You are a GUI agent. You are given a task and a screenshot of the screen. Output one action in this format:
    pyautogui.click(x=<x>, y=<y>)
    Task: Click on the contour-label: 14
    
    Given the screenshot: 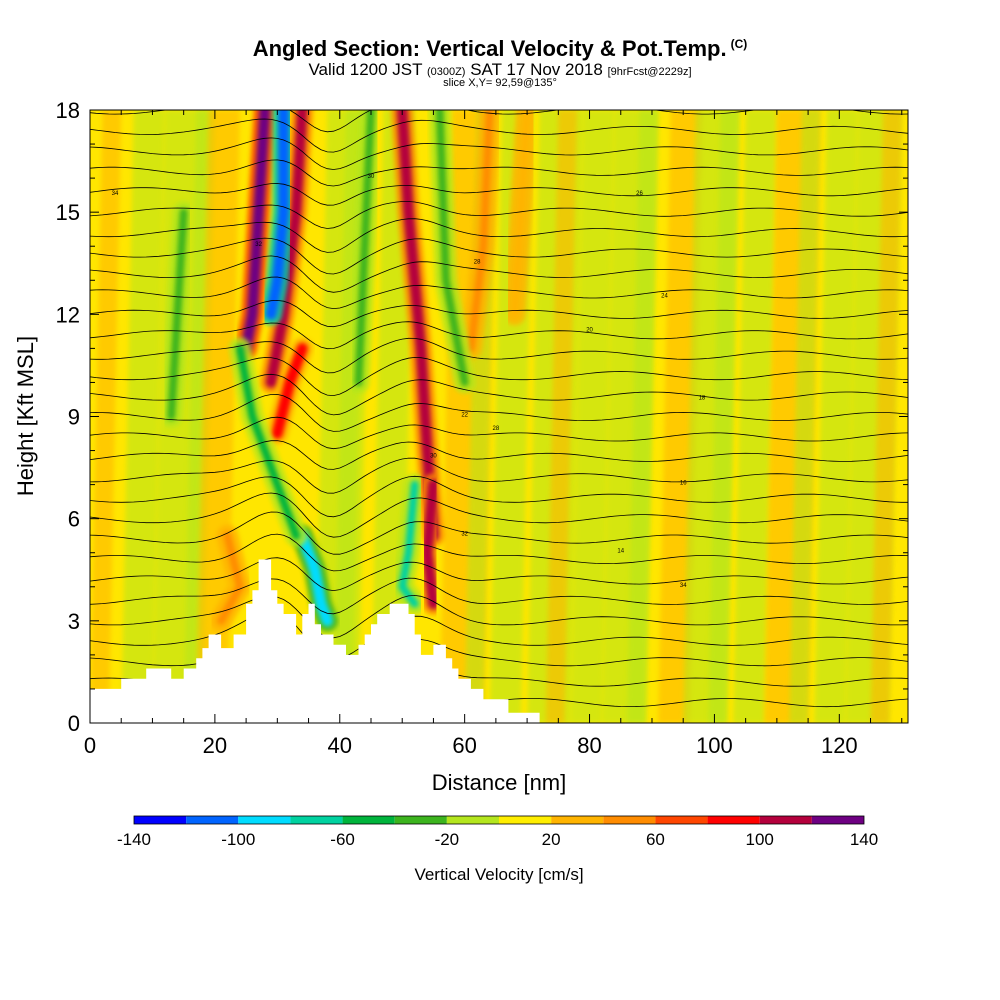 What is the action you would take?
    pyautogui.click(x=620, y=552)
    